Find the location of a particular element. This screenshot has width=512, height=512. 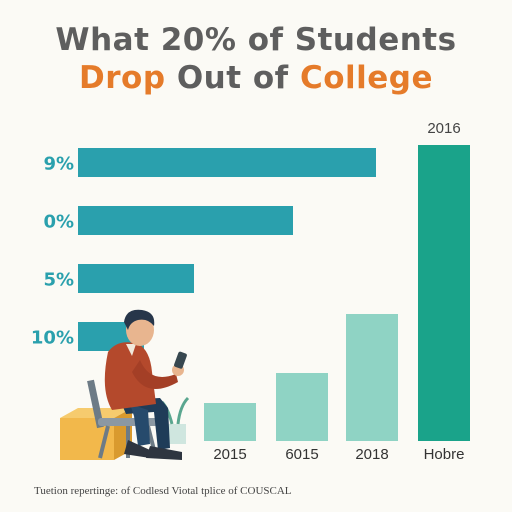

student-illustration is located at coordinates (125, 384).